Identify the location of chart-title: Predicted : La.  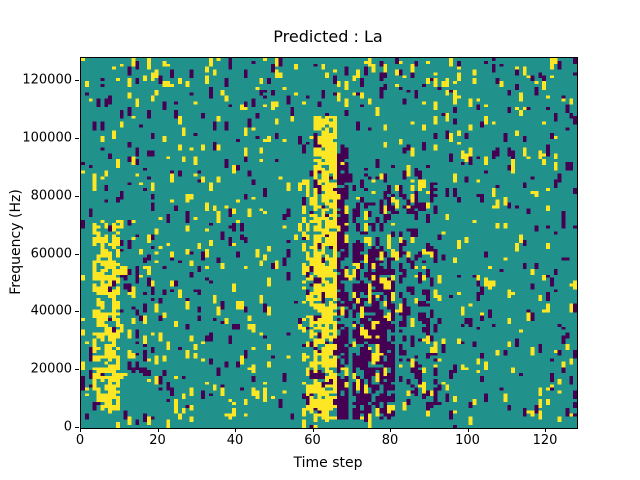
(328, 36).